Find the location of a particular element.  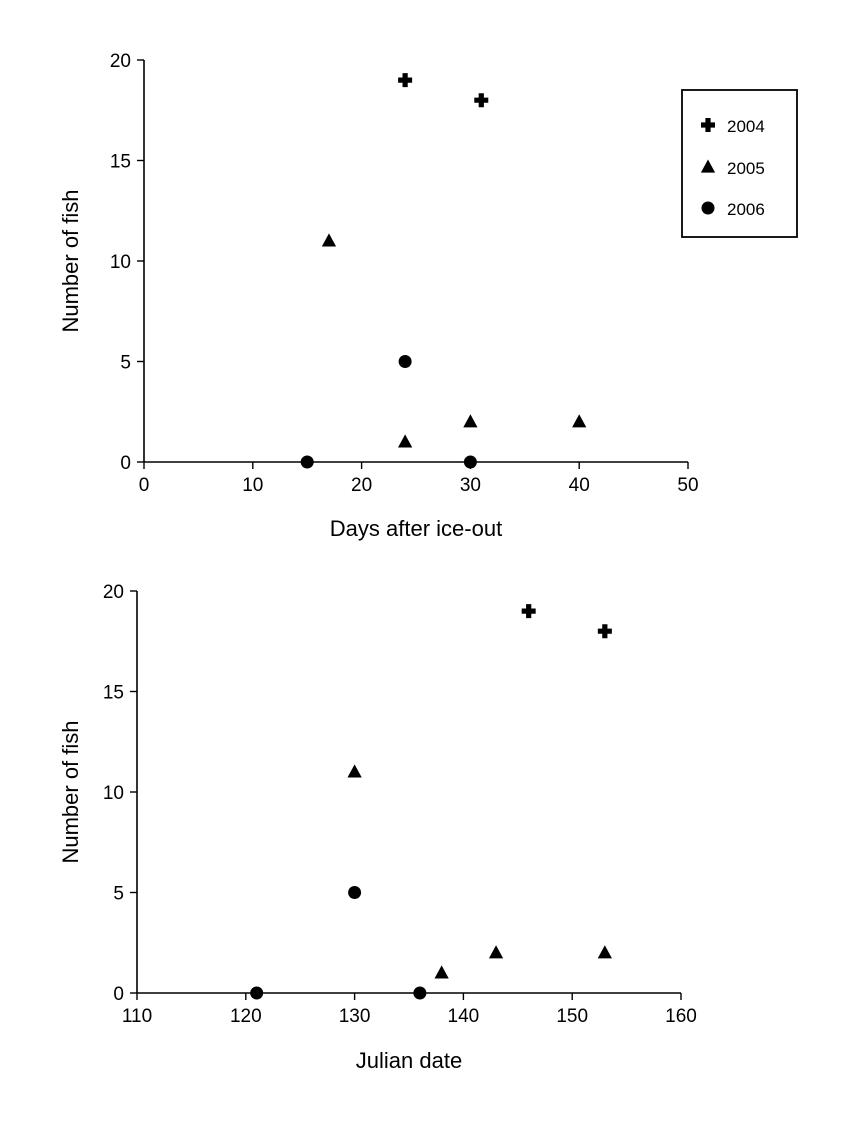

x-tick-label: 160 is located at coordinates (681, 1016).